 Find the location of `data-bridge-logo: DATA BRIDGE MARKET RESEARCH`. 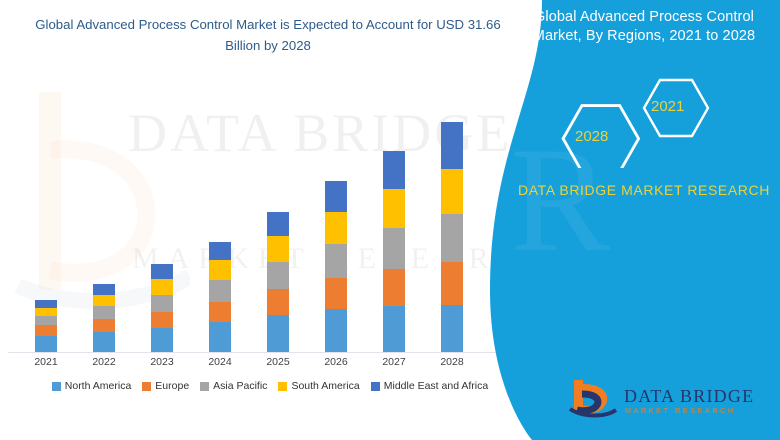

data-bridge-logo: DATA BRIDGE MARKET RESEARCH is located at coordinates (661, 399).